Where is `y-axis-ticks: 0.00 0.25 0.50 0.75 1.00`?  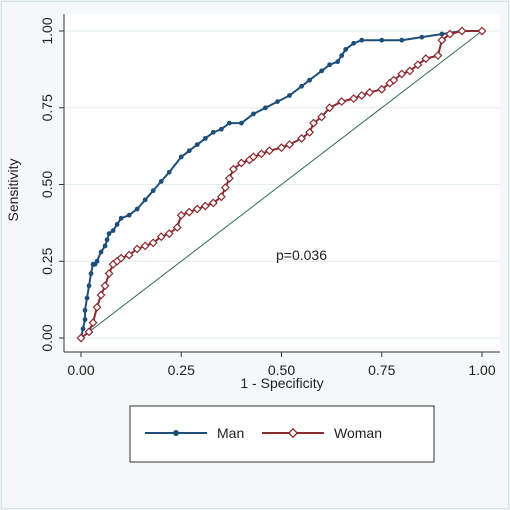
y-axis-ticks: 0.00 0.25 0.50 0.75 1.00 is located at coordinates (51, 184).